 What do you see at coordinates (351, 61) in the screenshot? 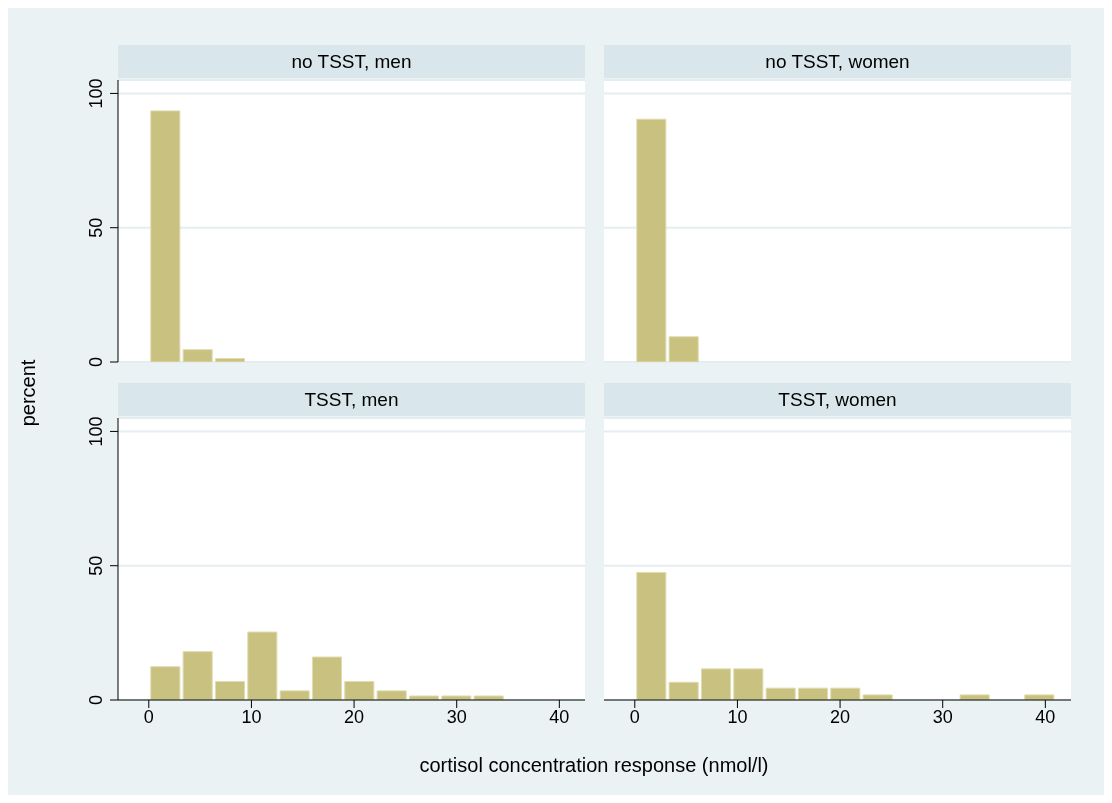
I see `chart-title: no TSST, men` at bounding box center [351, 61].